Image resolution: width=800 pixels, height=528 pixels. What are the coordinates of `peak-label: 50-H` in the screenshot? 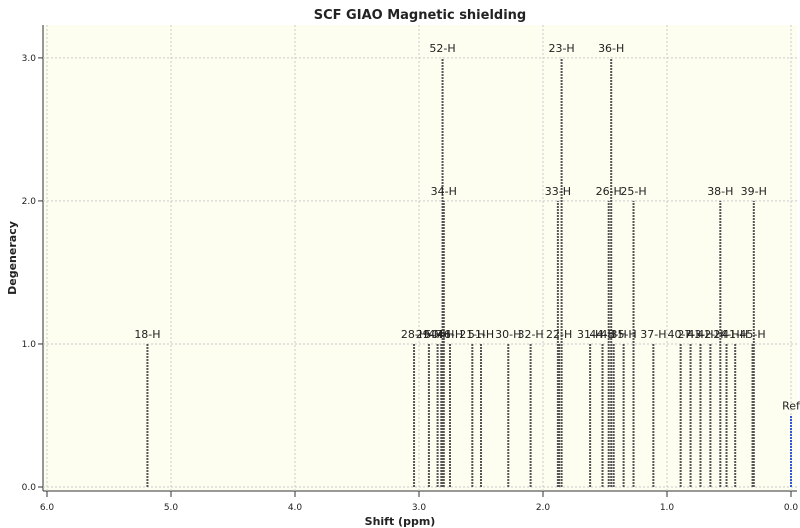 It's located at (437, 334).